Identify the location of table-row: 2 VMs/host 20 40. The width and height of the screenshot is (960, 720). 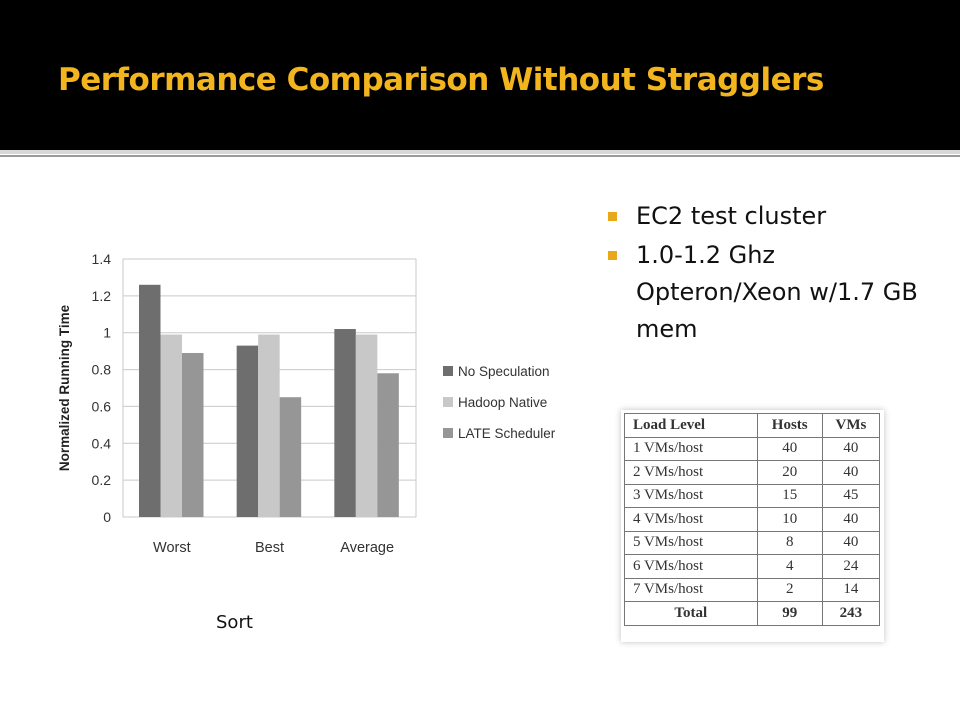
(752, 472).